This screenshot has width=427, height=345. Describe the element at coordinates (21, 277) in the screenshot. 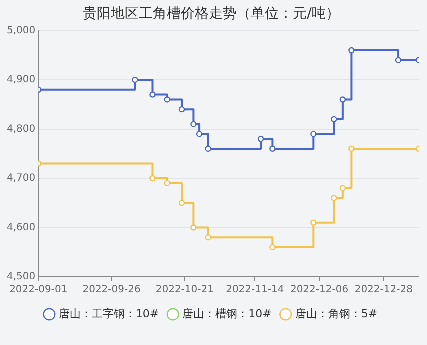

I see `y-tick-label: 4,500` at that location.